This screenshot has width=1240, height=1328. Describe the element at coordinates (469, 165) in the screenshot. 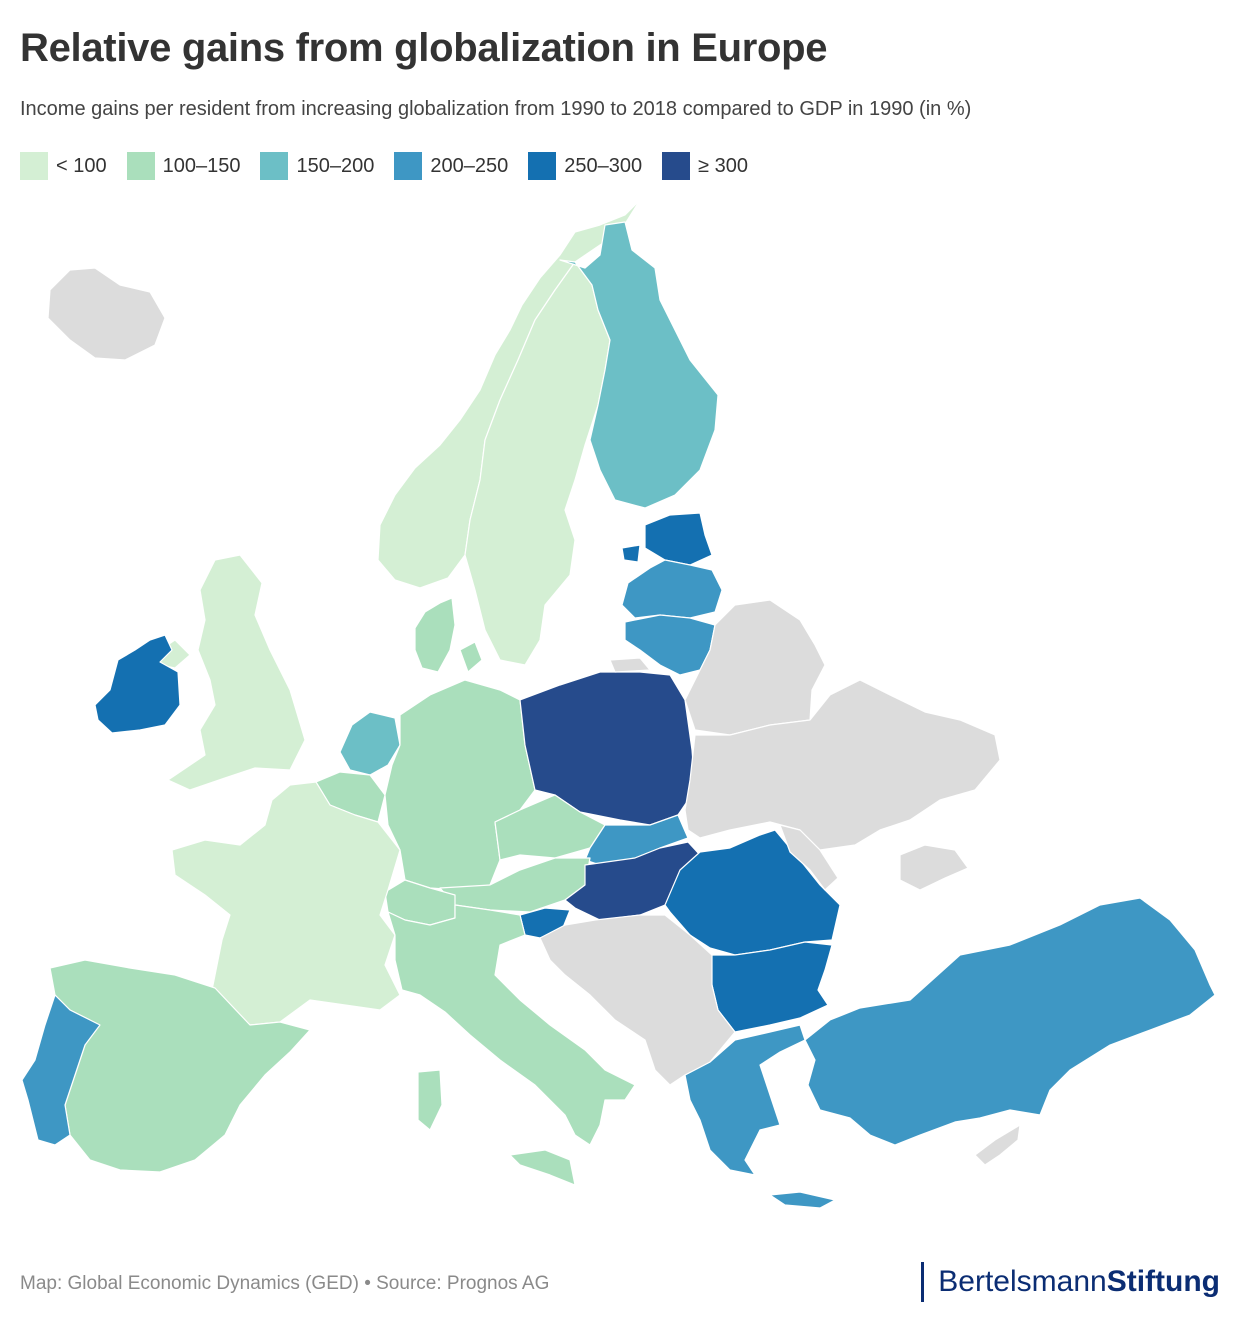

I see `legend-label: 200–250` at that location.